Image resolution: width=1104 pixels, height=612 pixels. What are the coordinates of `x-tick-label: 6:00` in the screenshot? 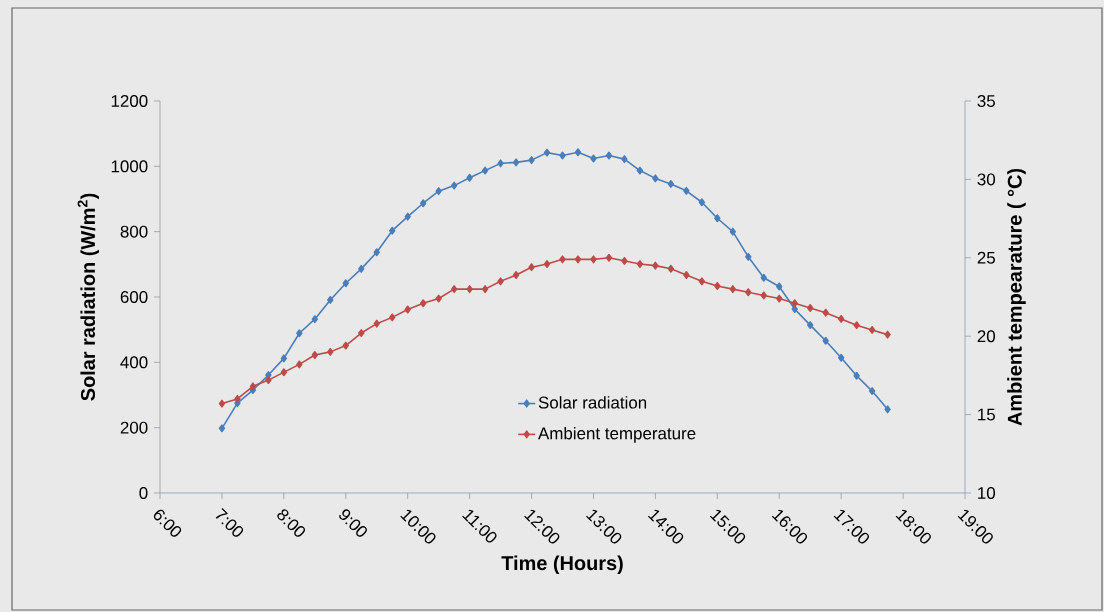 It's located at (167, 523).